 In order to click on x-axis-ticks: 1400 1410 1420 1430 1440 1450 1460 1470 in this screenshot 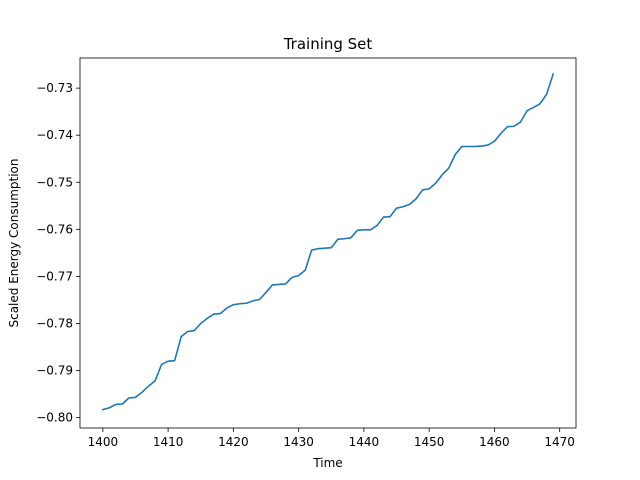, I will do `click(331, 438)`.